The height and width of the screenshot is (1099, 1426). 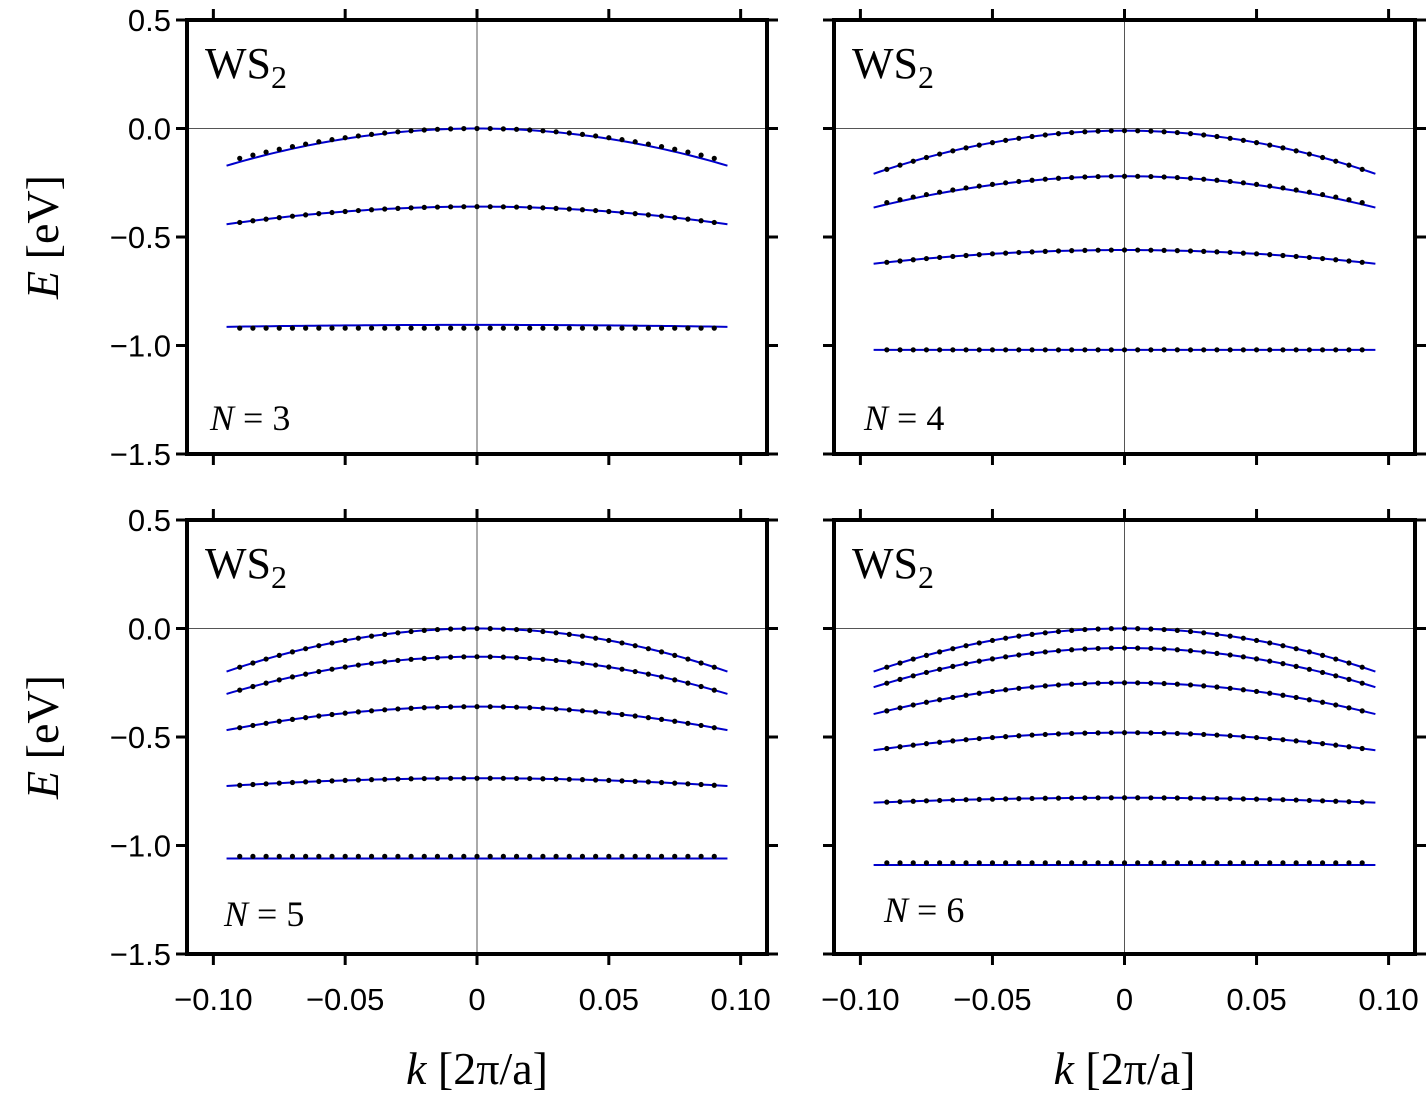 I want to click on y-tick-label: −1.0, so click(x=140, y=846).